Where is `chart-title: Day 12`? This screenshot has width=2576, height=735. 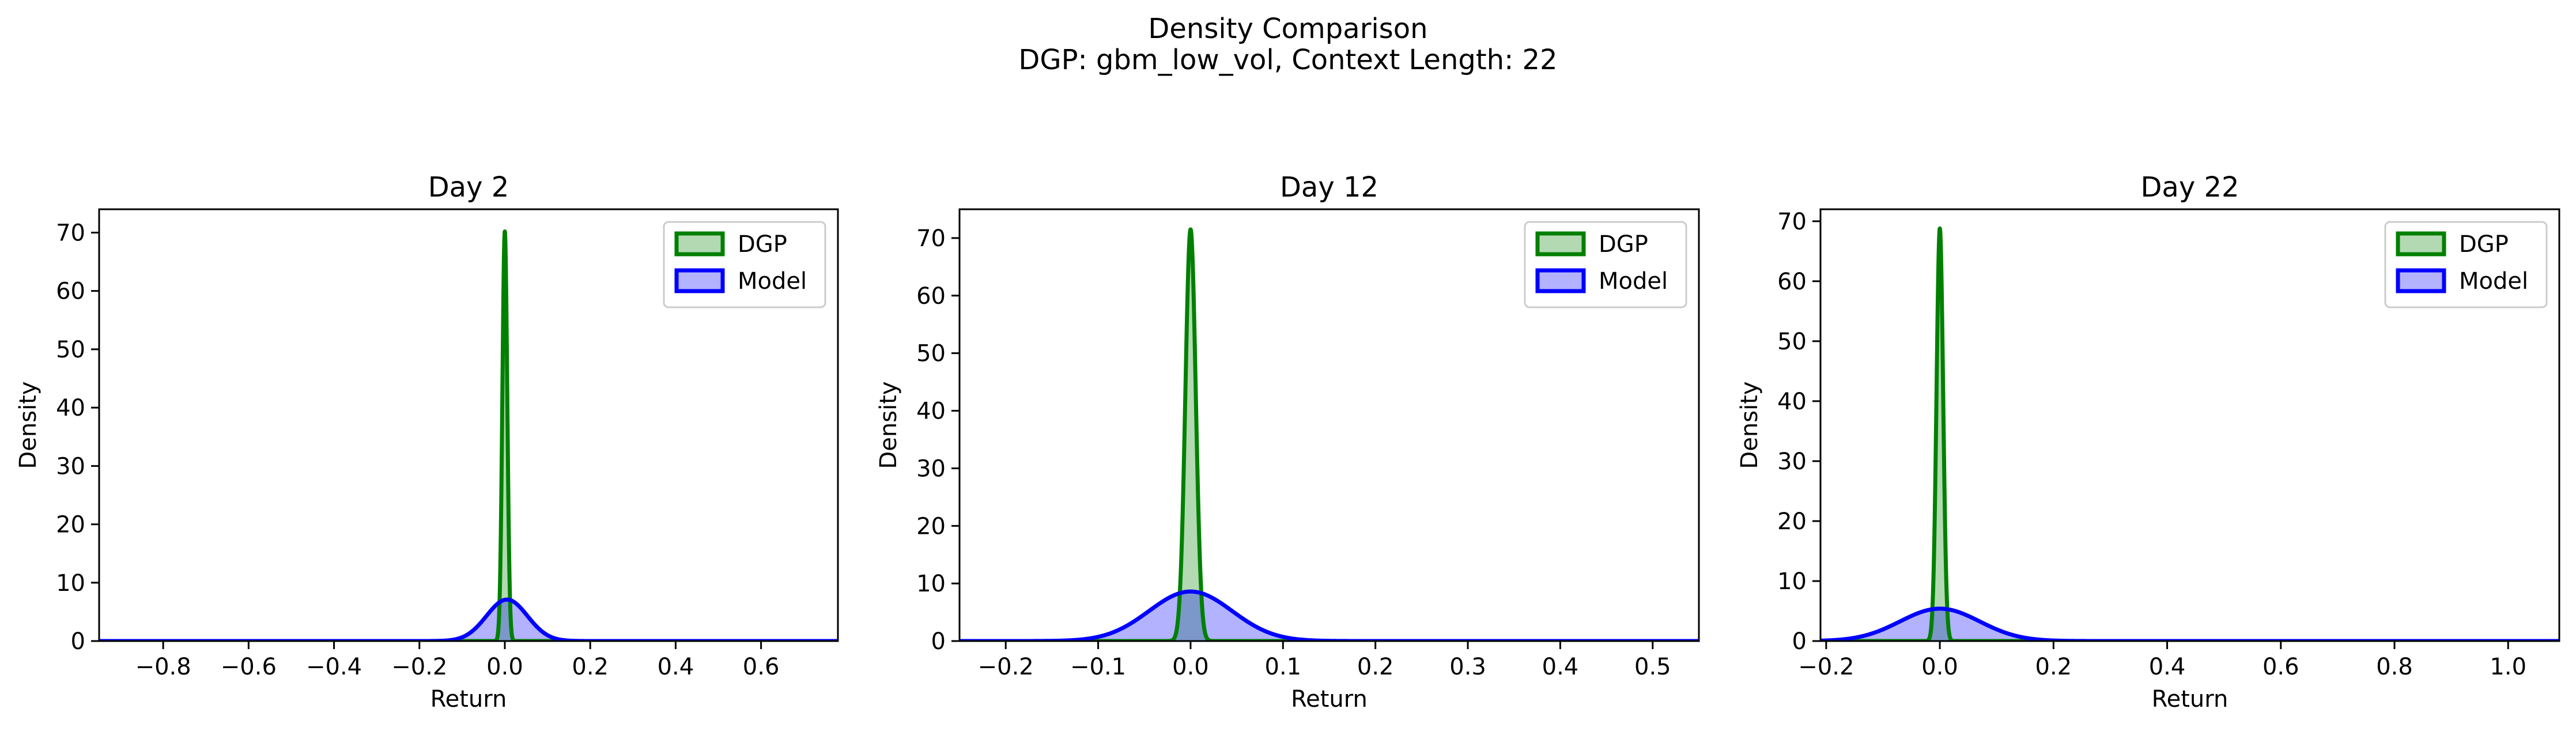
chart-title: Day 12 is located at coordinates (1329, 187).